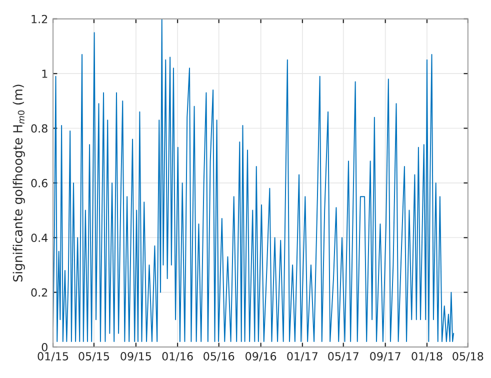  Describe the element at coordinates (53, 357) in the screenshot. I see `x-tick-label: 01/15` at that location.